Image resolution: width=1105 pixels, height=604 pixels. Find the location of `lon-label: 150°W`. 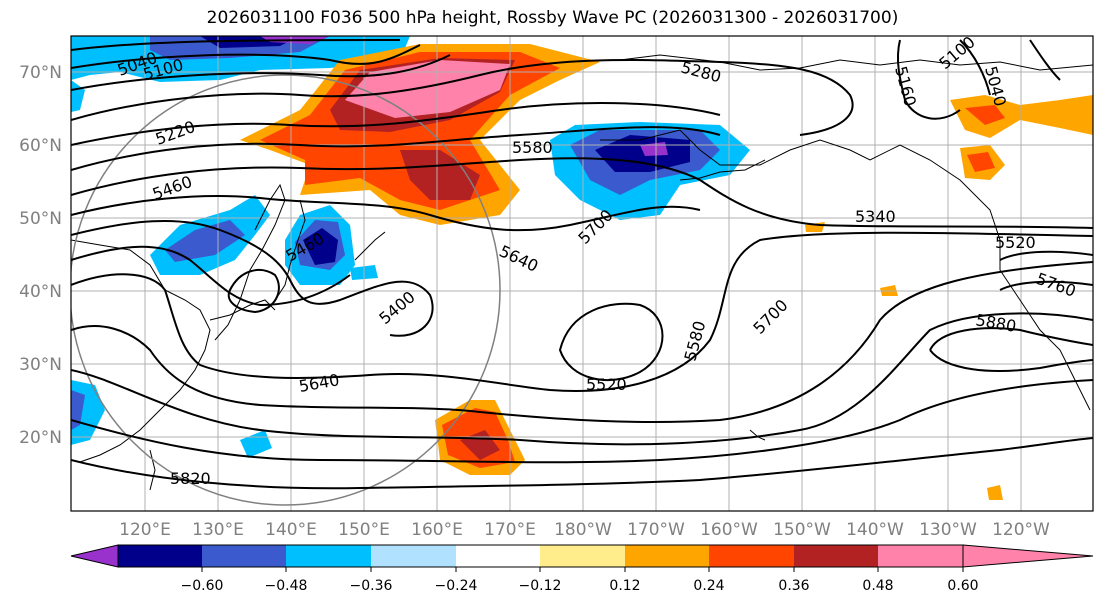

lon-label: 150°W is located at coordinates (802, 530).